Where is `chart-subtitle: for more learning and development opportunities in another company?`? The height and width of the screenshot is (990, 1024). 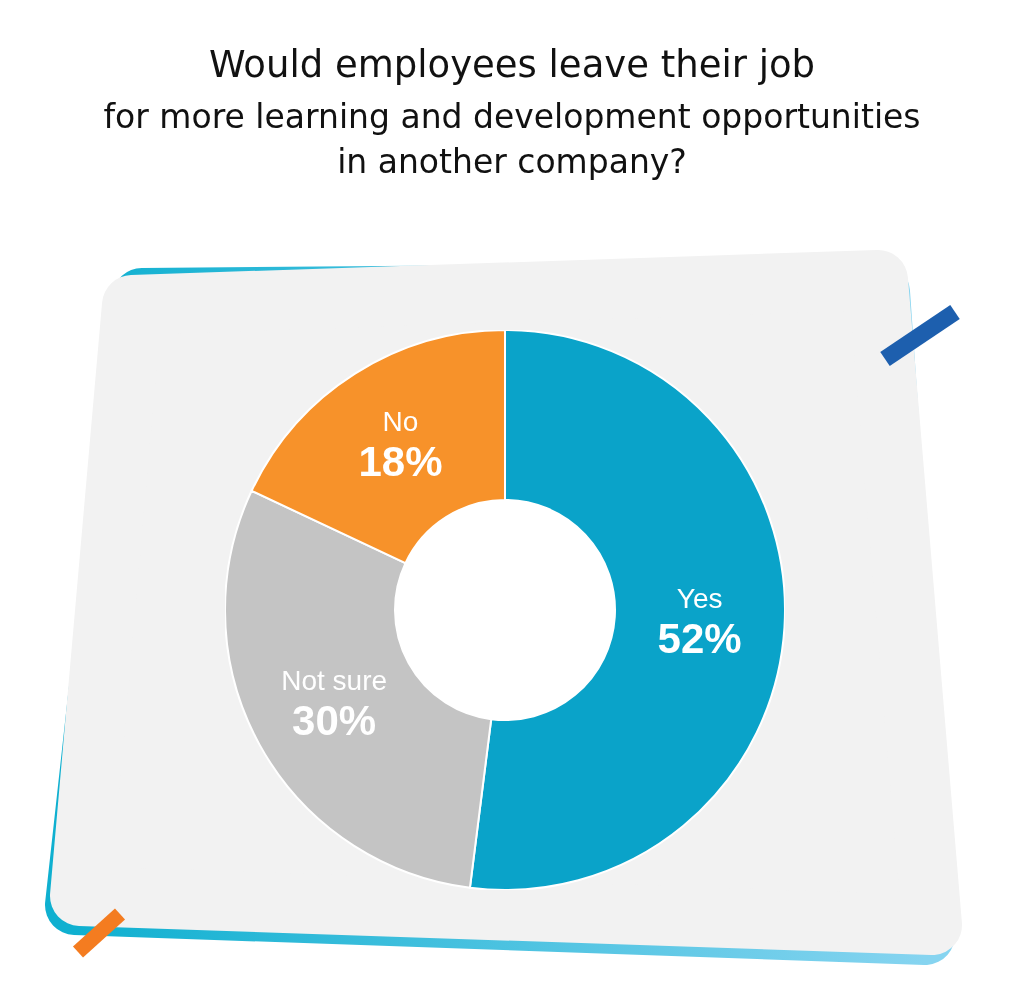 chart-subtitle: for more learning and development opportunities in another company? is located at coordinates (512, 139).